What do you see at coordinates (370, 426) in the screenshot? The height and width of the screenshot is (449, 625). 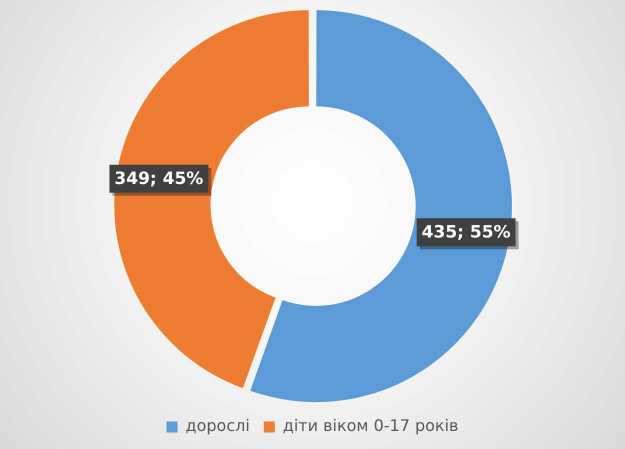 I see `legend-label: діти віком 0-17 років` at bounding box center [370, 426].